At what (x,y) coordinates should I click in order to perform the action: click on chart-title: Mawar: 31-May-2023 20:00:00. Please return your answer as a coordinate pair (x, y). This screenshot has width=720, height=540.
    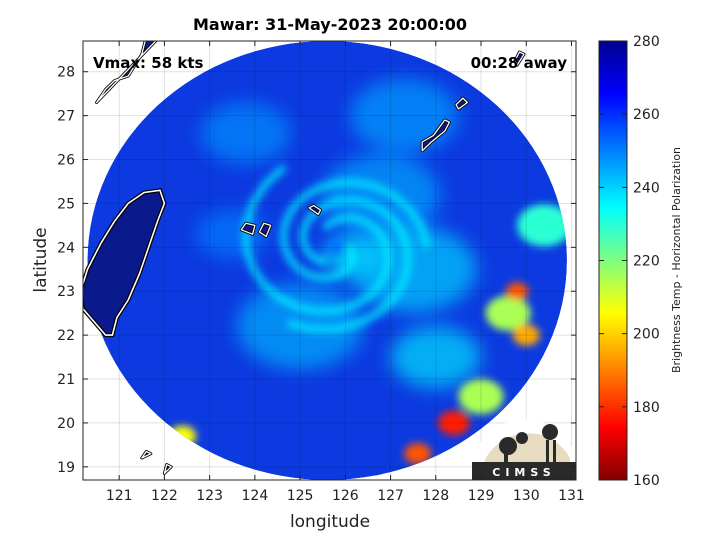
    Looking at the image, I should click on (330, 24).